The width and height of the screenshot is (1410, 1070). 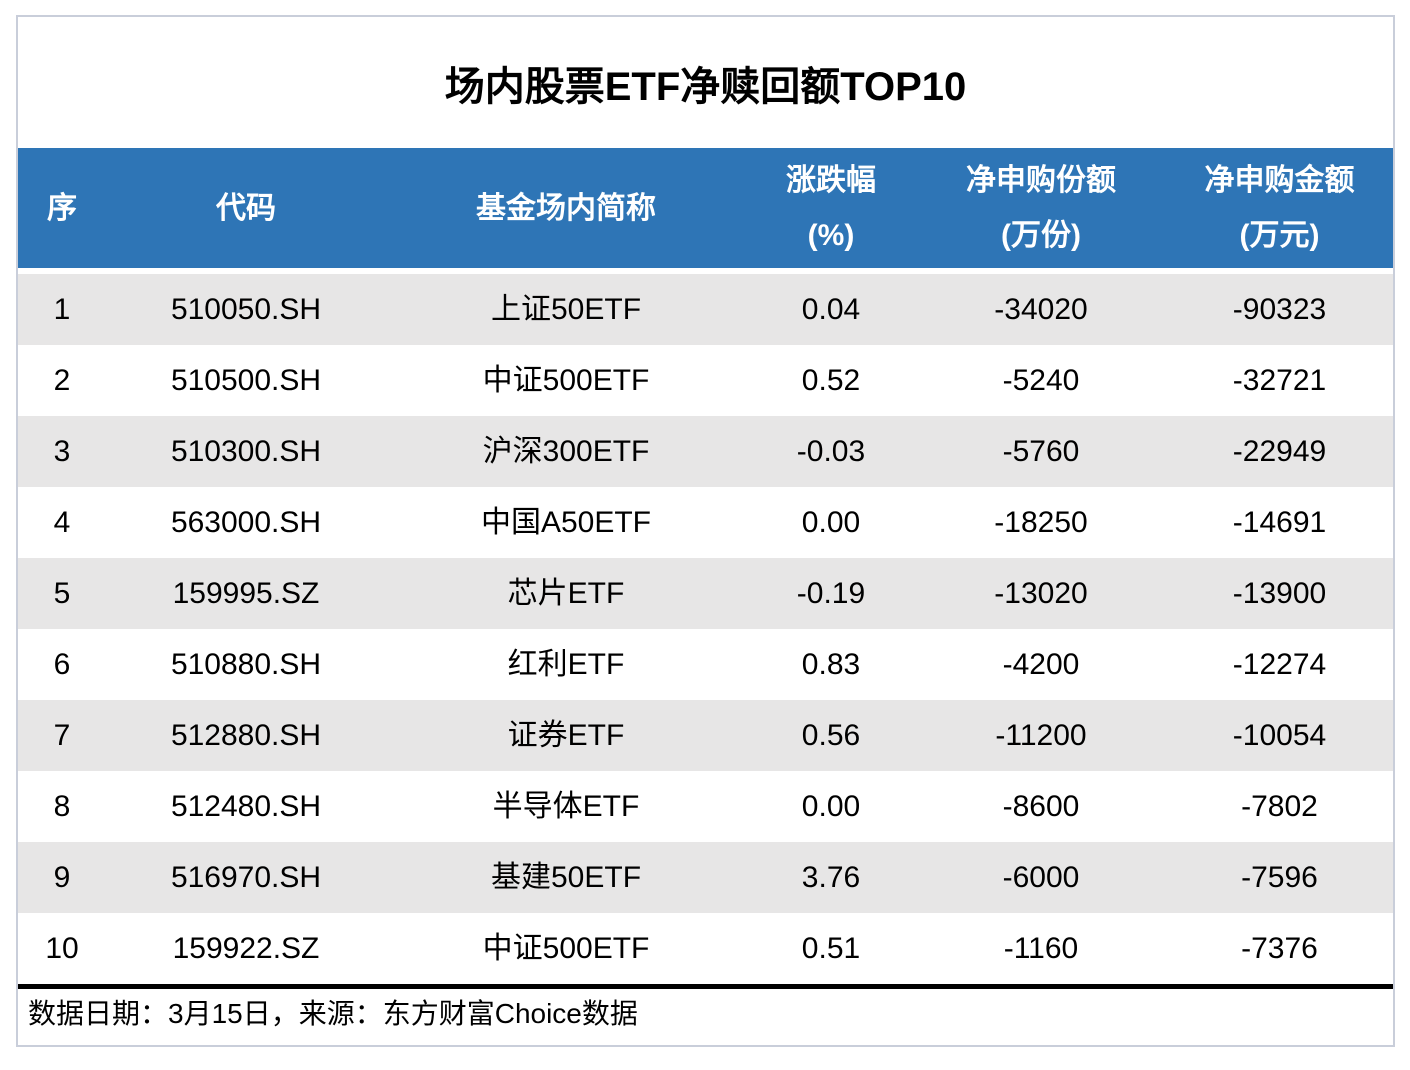 I want to click on cell-fund-name: 沪深300ETF, so click(x=566, y=451).